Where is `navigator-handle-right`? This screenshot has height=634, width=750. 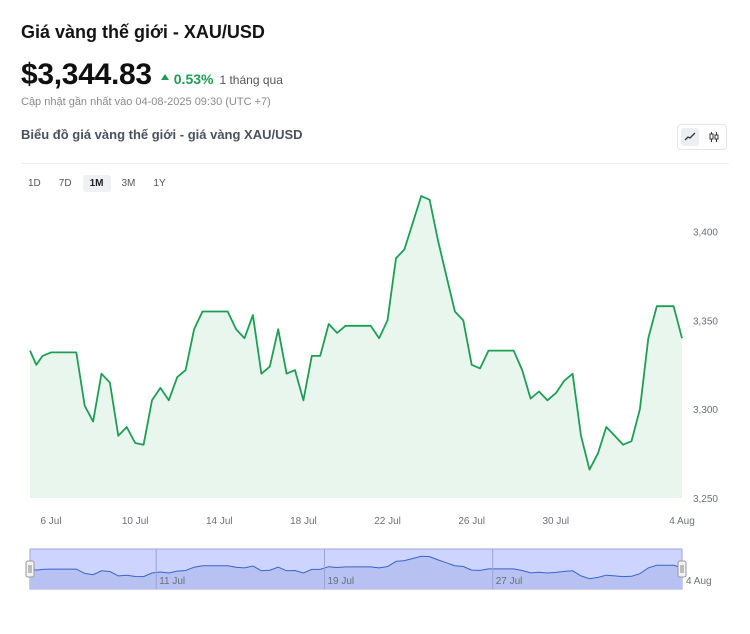 navigator-handle-right is located at coordinates (682, 569).